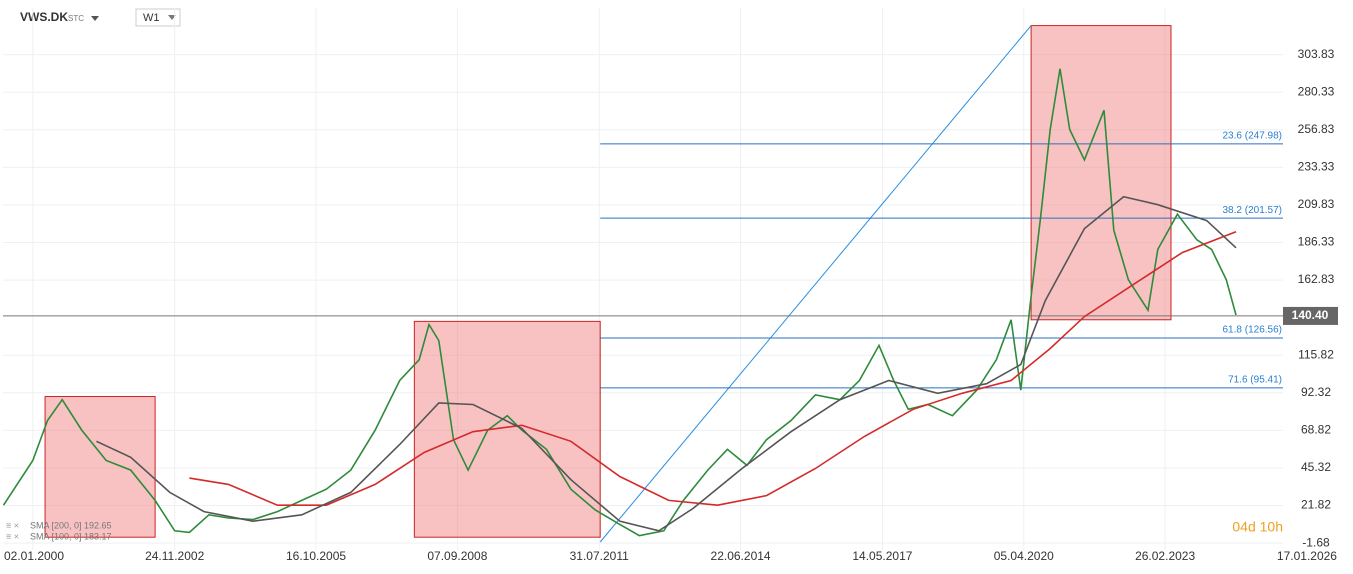 The height and width of the screenshot is (574, 1353). I want to click on x-tick-label: 07.09.2008, so click(457, 556).